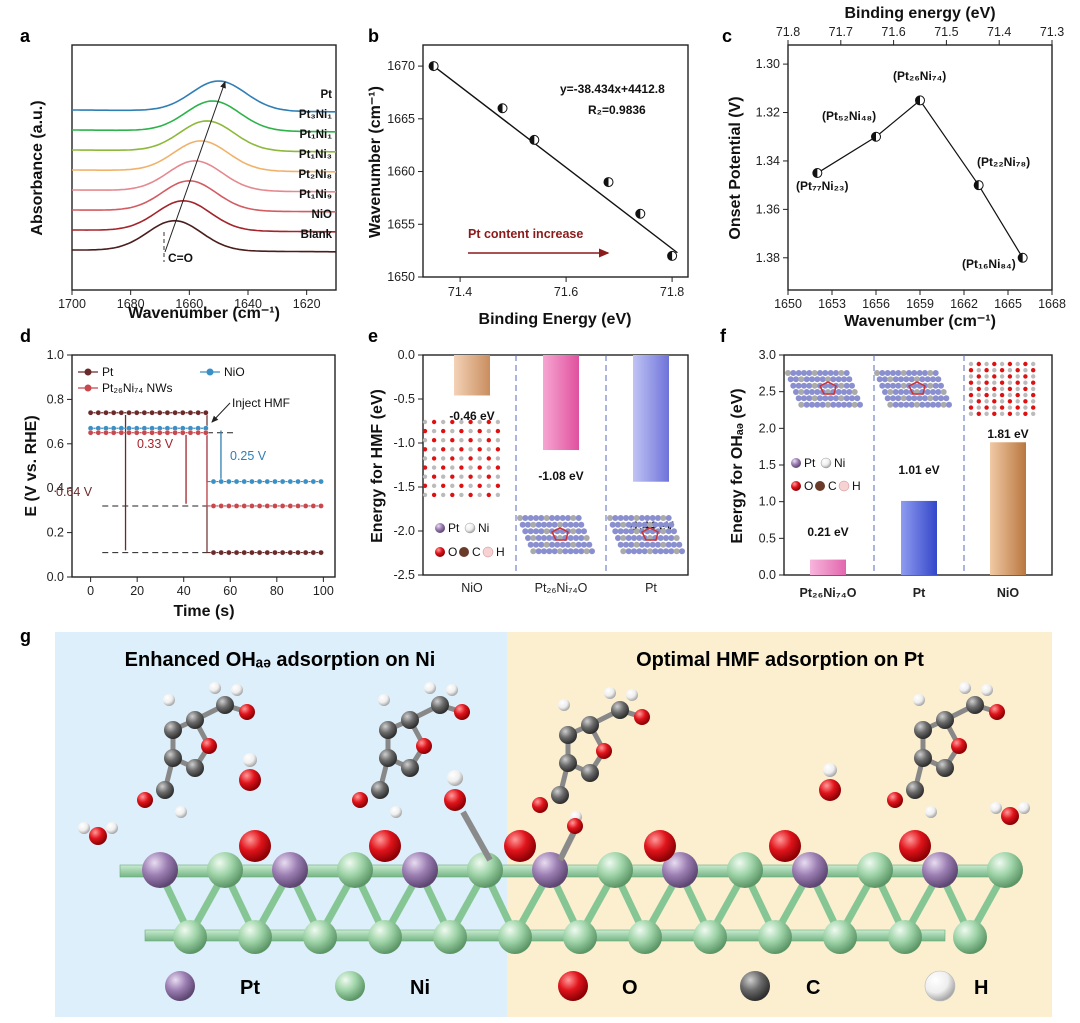  Describe the element at coordinates (195, 167) in the screenshot. I see `shift-arrow` at that location.